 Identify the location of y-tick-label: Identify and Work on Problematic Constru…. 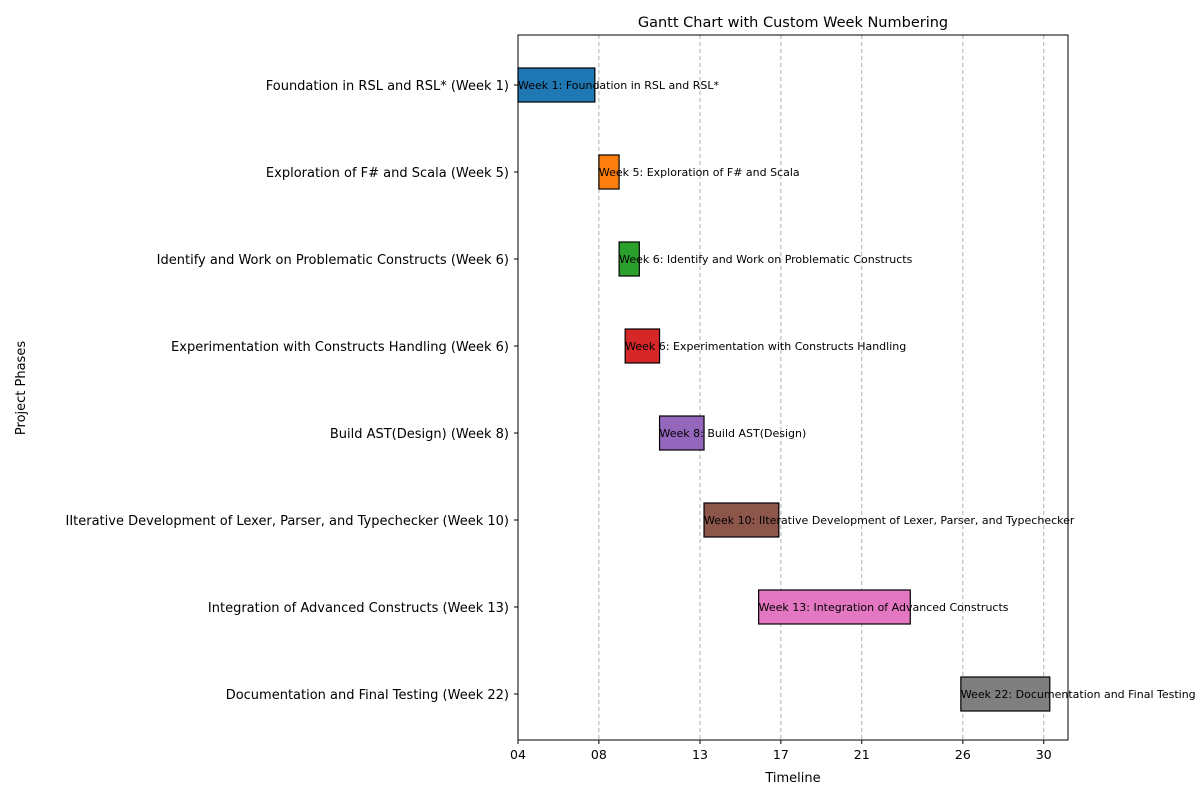
(333, 260).